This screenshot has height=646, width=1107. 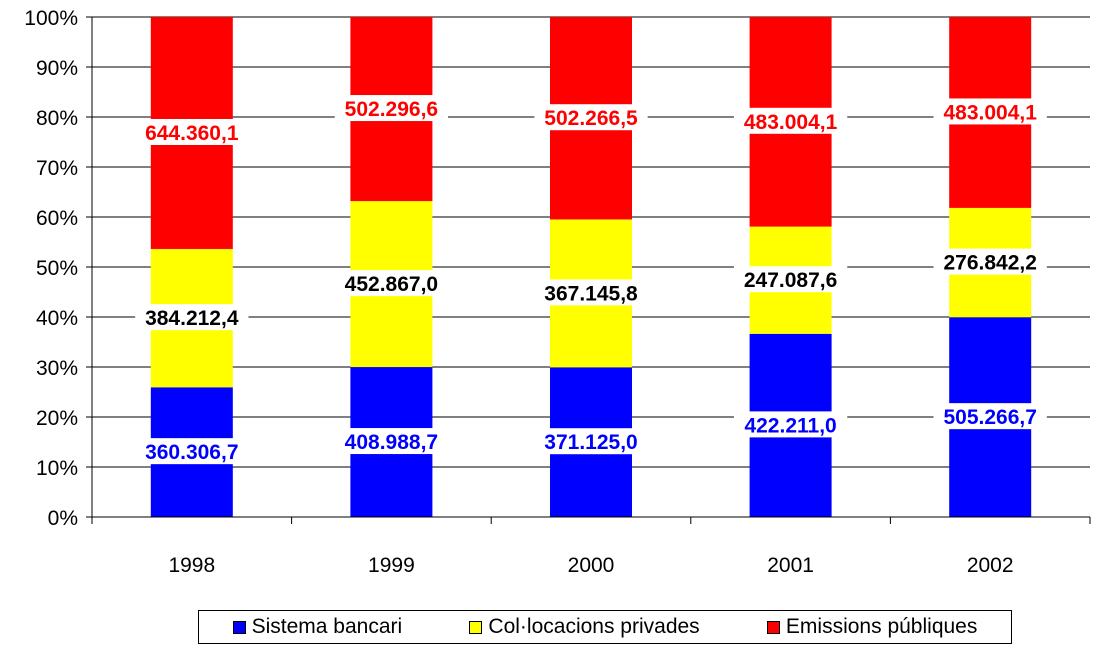 I want to click on x-tick-label: 2001, so click(x=790, y=565).